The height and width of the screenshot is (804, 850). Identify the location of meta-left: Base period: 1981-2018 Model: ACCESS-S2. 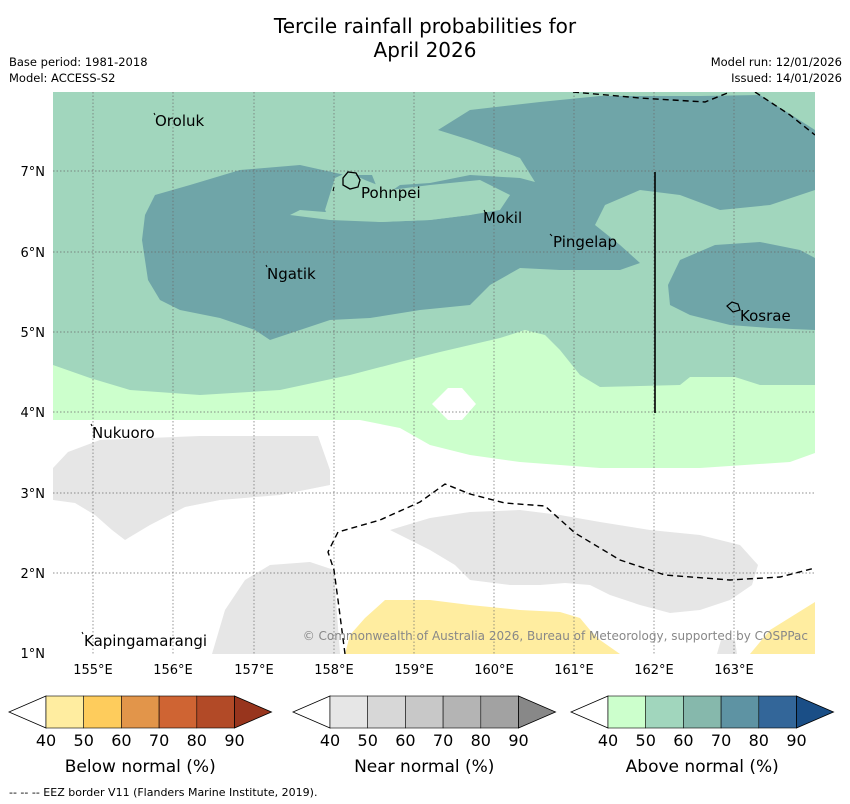
(78, 70).